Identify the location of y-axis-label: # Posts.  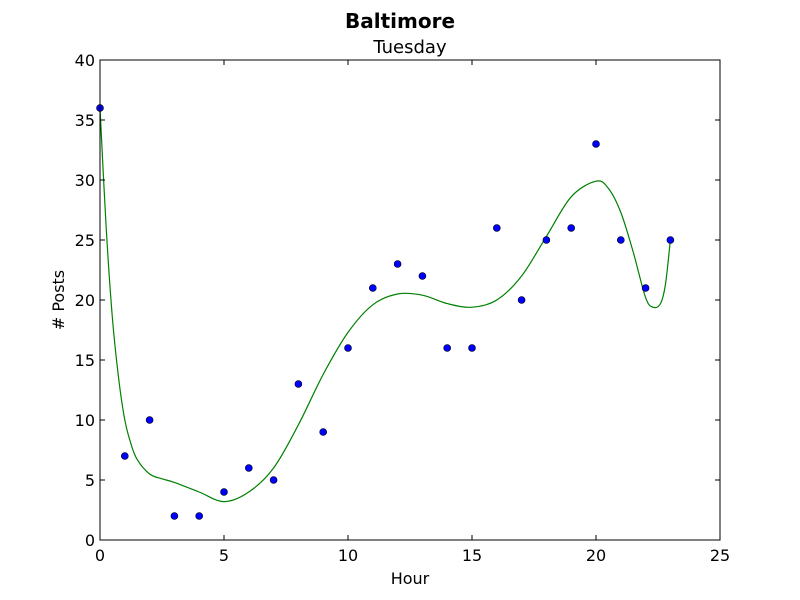
(58, 300).